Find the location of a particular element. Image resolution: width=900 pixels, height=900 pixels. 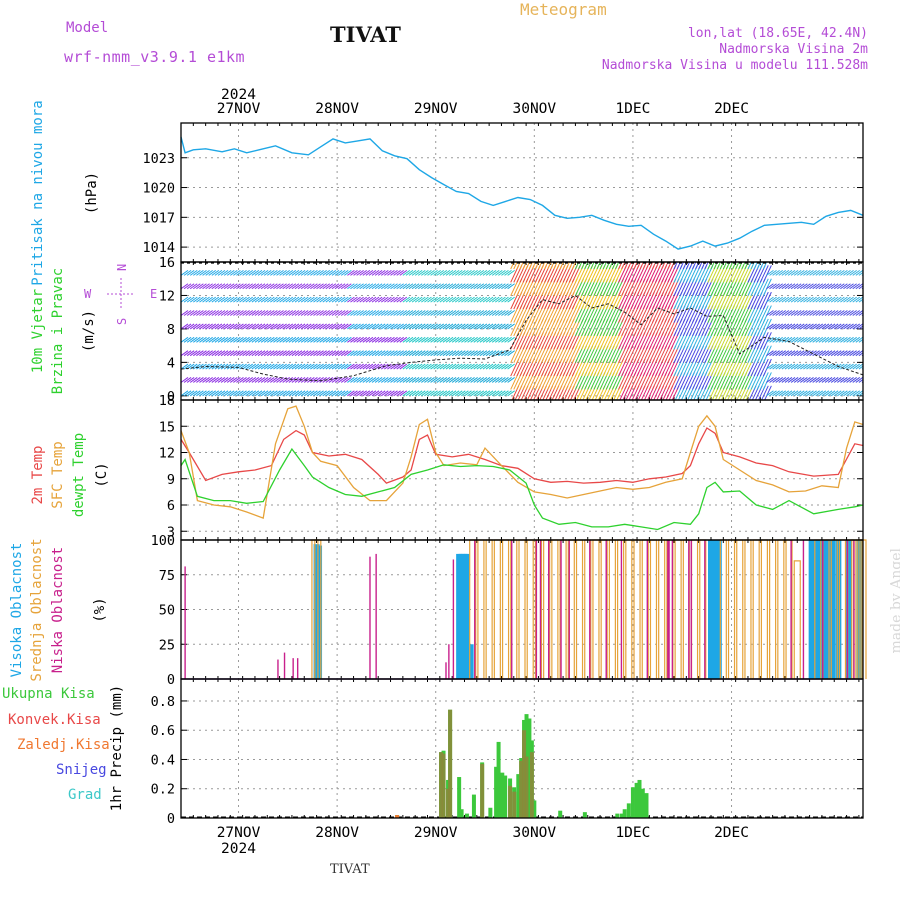

temp-2m-title: 2m Temp is located at coordinates (38, 474).